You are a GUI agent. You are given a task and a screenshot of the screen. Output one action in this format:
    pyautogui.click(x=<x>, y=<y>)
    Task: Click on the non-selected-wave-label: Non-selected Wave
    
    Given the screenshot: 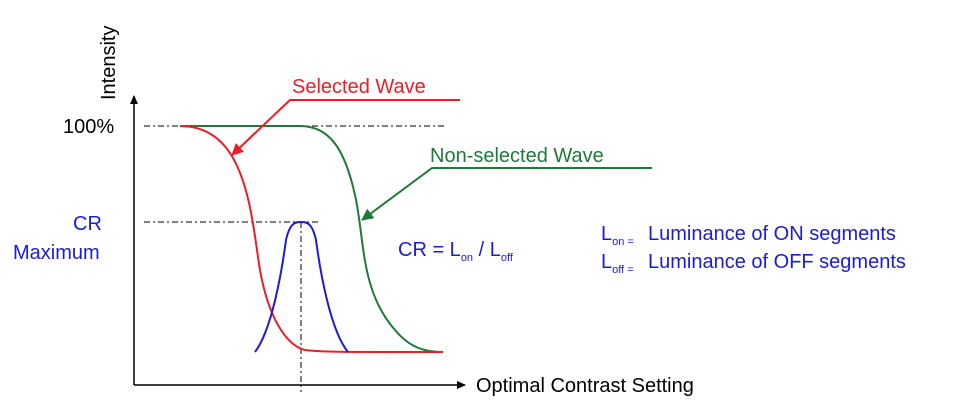 What is the action you would take?
    pyautogui.click(x=517, y=156)
    